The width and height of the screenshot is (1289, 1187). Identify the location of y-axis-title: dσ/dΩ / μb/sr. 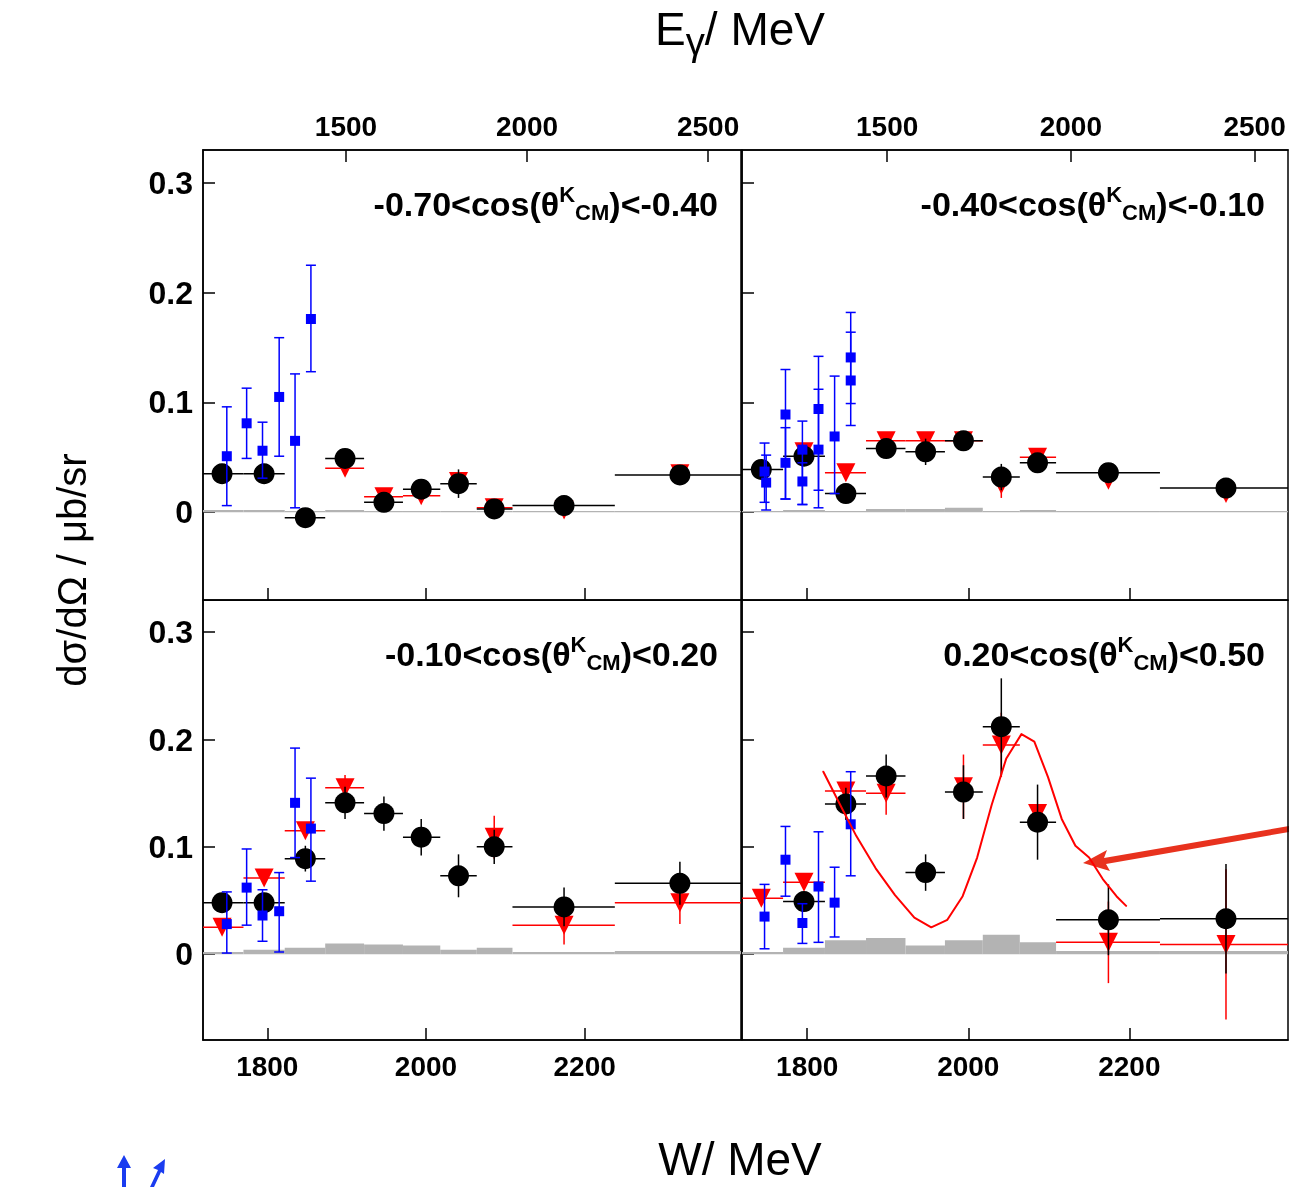
(72, 570).